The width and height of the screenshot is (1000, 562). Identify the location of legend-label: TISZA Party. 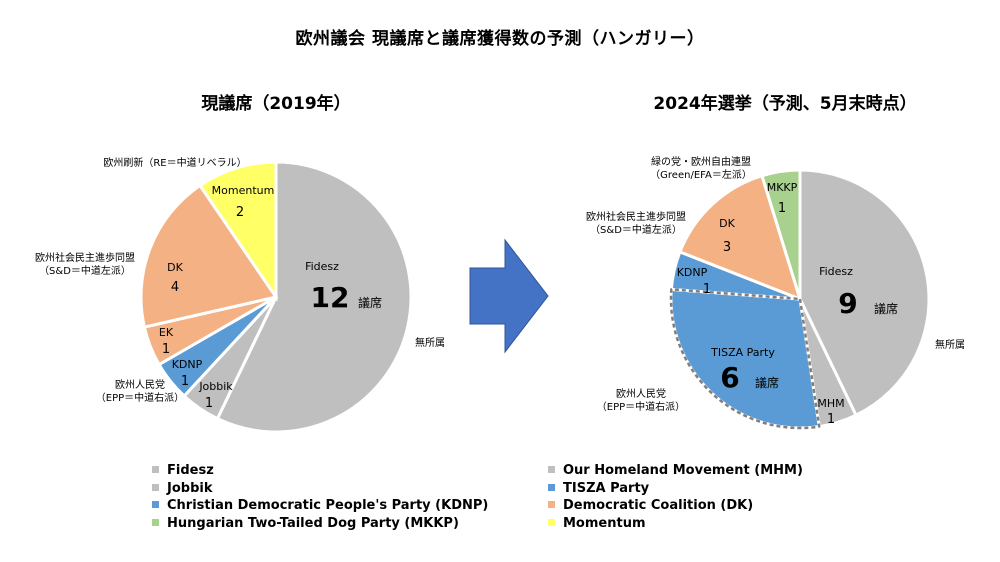
(606, 488).